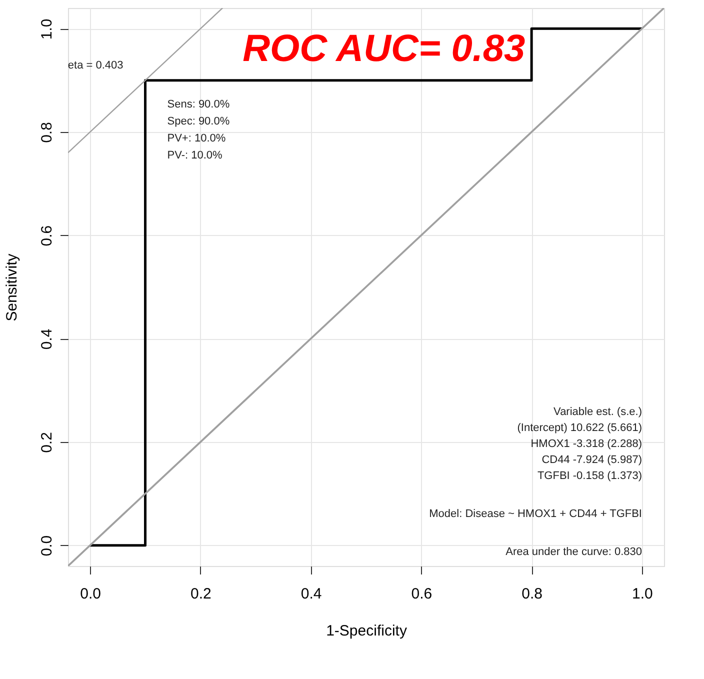 Image resolution: width=704 pixels, height=679 pixels. What do you see at coordinates (91, 594) in the screenshot?
I see `x-tick-label: 0.0` at bounding box center [91, 594].